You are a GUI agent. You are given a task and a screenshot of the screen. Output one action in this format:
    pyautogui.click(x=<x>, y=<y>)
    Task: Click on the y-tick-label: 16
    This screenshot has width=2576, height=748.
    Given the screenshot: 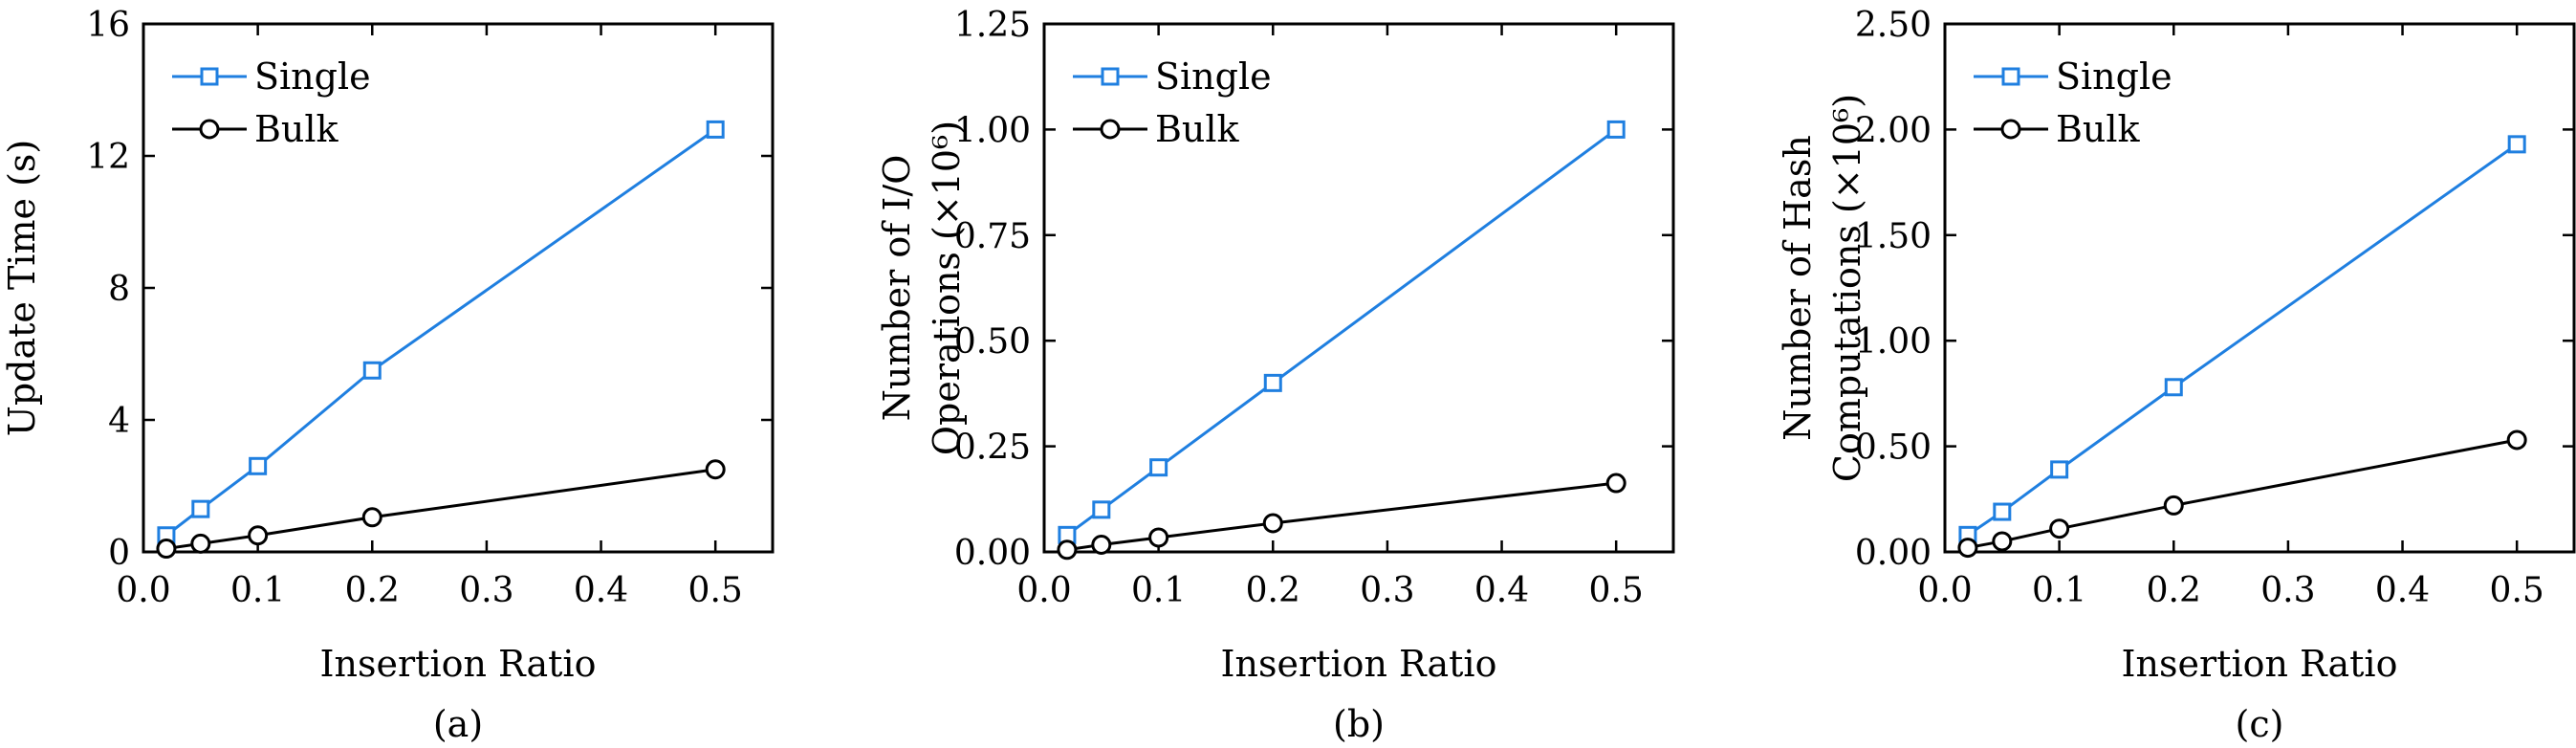 What is the action you would take?
    pyautogui.click(x=108, y=25)
    